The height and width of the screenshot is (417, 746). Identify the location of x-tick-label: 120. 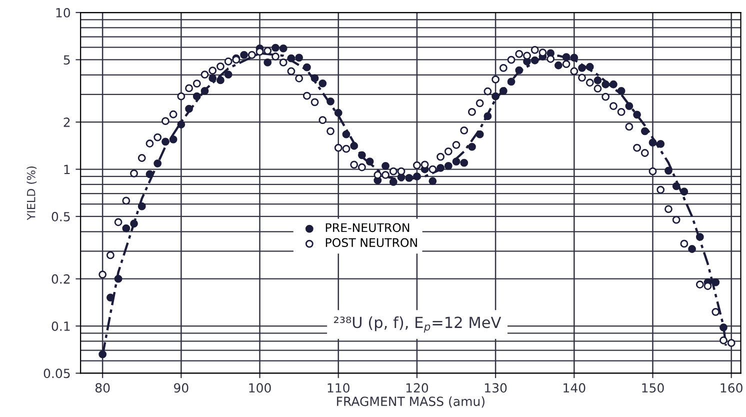
(417, 388).